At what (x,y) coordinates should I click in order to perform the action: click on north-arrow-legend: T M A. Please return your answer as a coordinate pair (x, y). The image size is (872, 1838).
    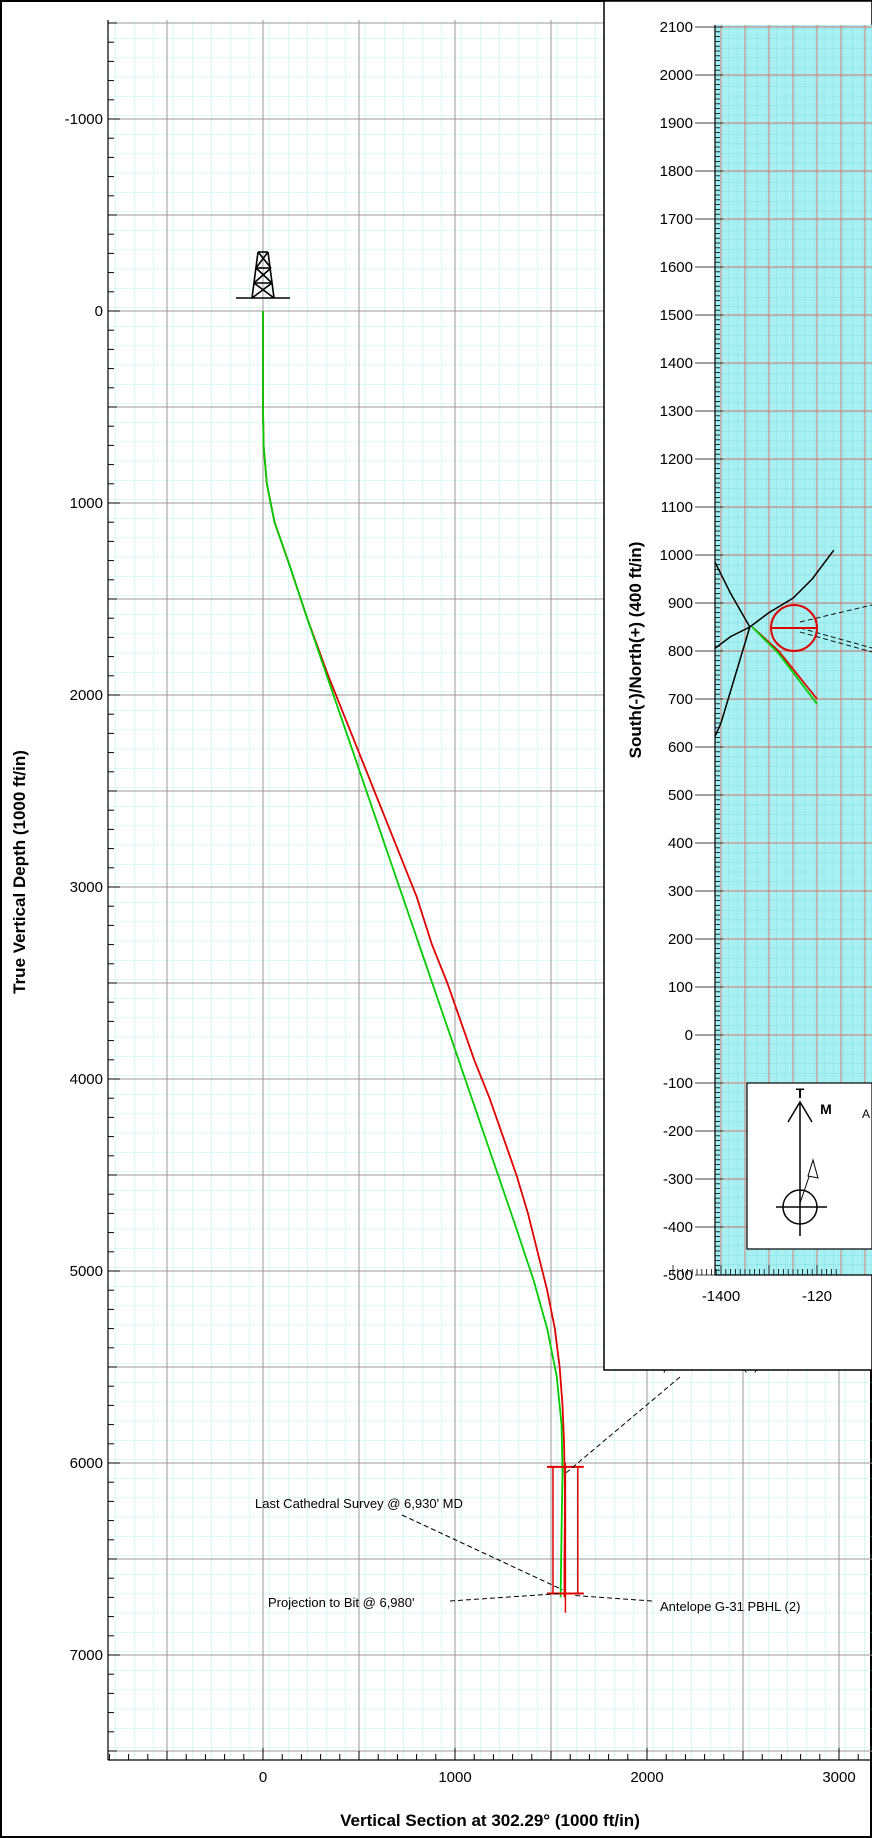
    Looking at the image, I should click on (809, 1166).